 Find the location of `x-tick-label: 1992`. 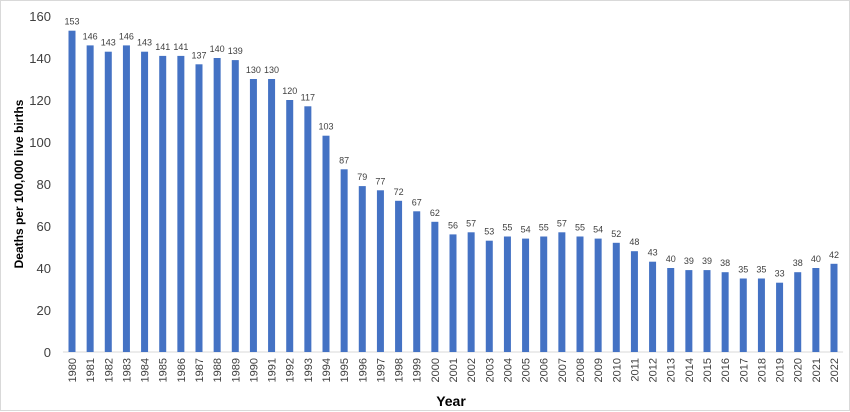

x-tick-label: 1992 is located at coordinates (291, 370).